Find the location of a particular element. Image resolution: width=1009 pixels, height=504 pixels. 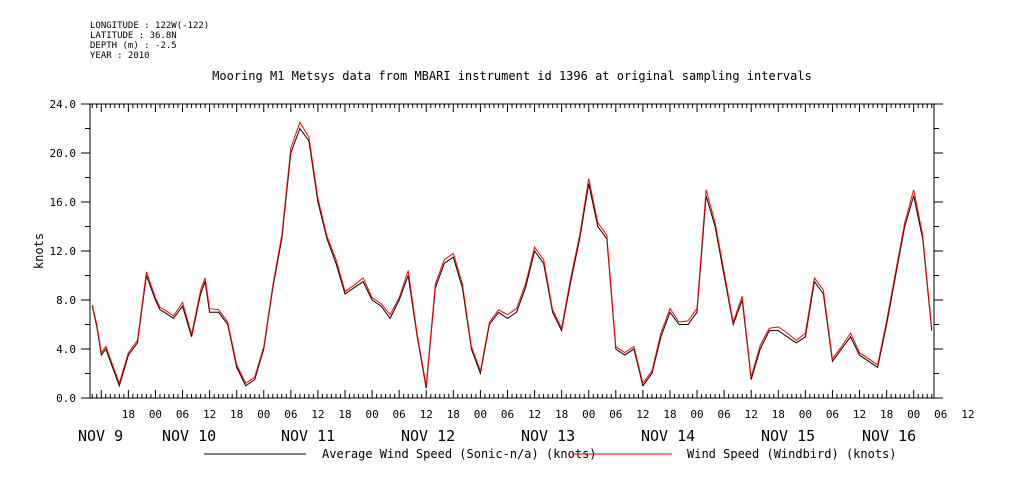

legend-label-windbird: Wind Speed (Windbird) (knots) is located at coordinates (792, 454).